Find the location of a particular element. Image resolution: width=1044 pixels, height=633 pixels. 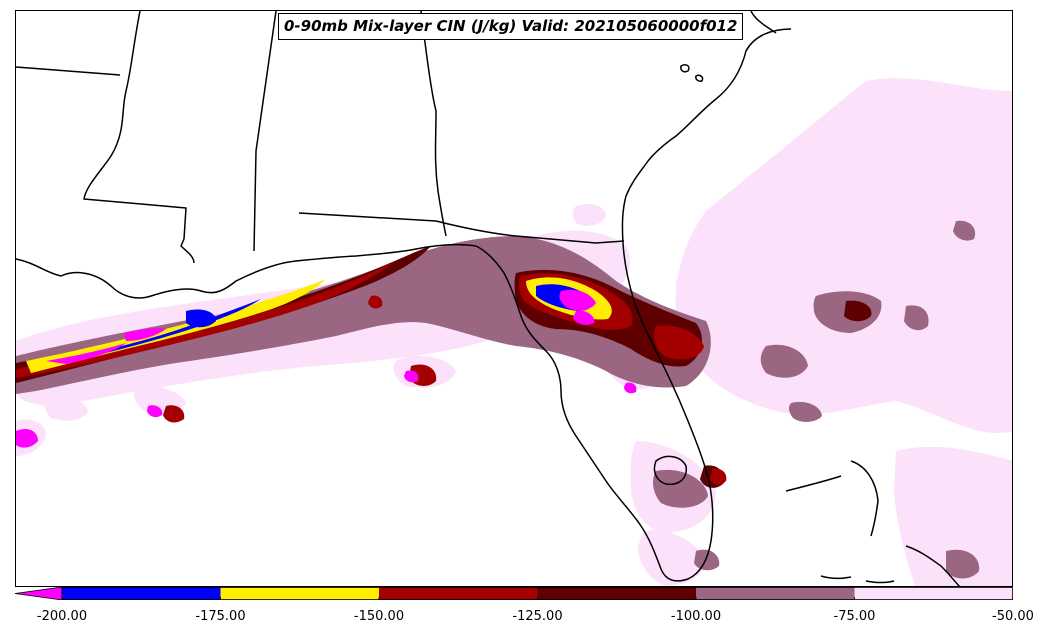

colorbar-tick-label: -200.00 is located at coordinates (62, 616).